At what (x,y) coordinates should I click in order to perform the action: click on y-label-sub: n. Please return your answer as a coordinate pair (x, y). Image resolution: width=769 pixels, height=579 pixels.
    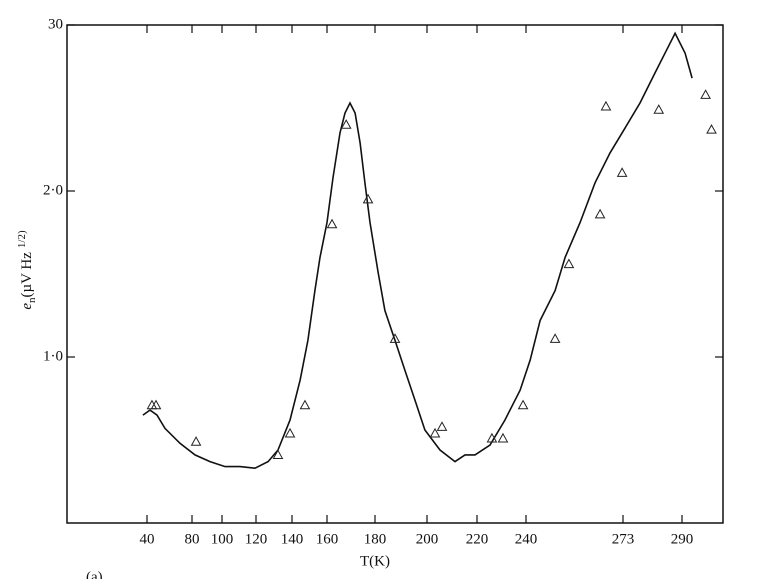
    Looking at the image, I should click on (32, 300).